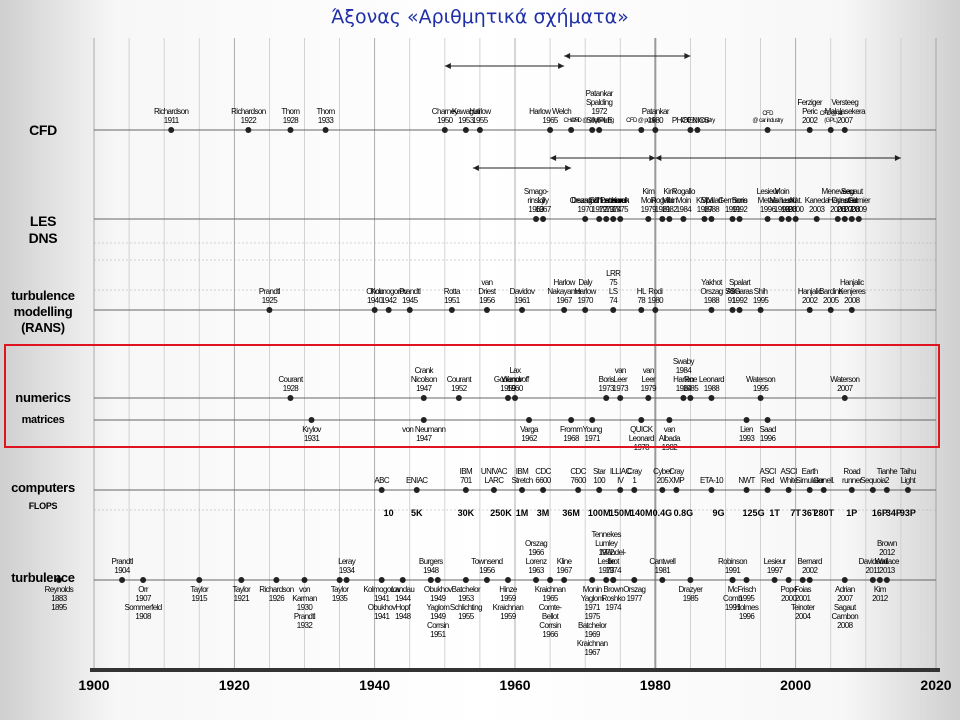 The width and height of the screenshot is (960, 720). I want to click on flops-value: 3M, so click(543, 513).